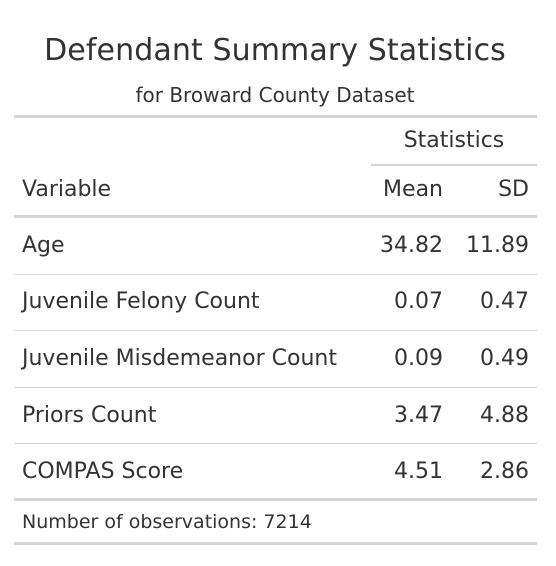  I want to click on row-mean: 0.07, so click(418, 301).